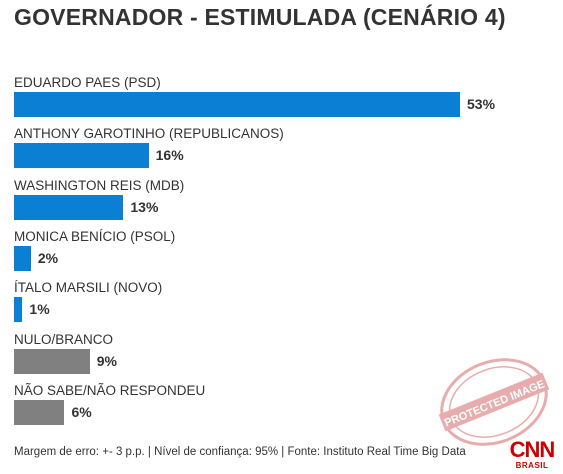  What do you see at coordinates (99, 185) in the screenshot?
I see `bar-label: WASHINGTON REIS (MDB)` at bounding box center [99, 185].